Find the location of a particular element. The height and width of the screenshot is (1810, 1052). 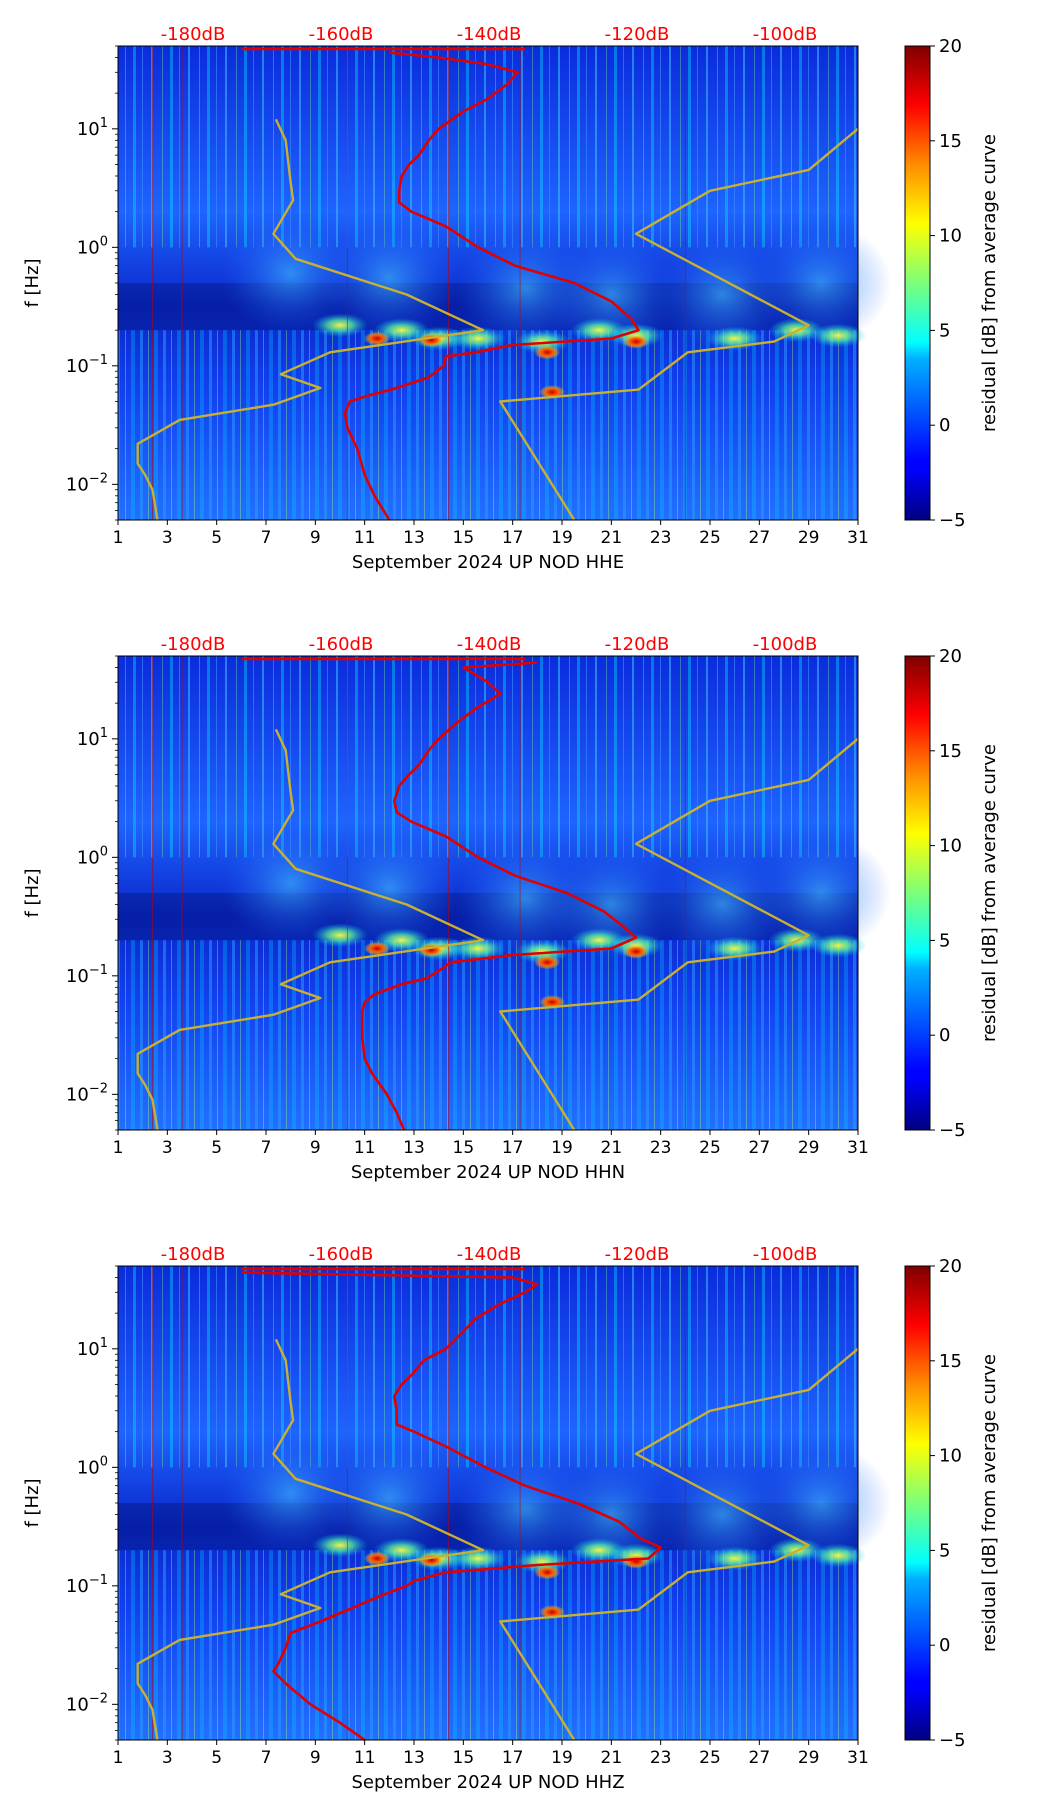

x-axis-label: September 2024 UP NOD HHN is located at coordinates (488, 1172).